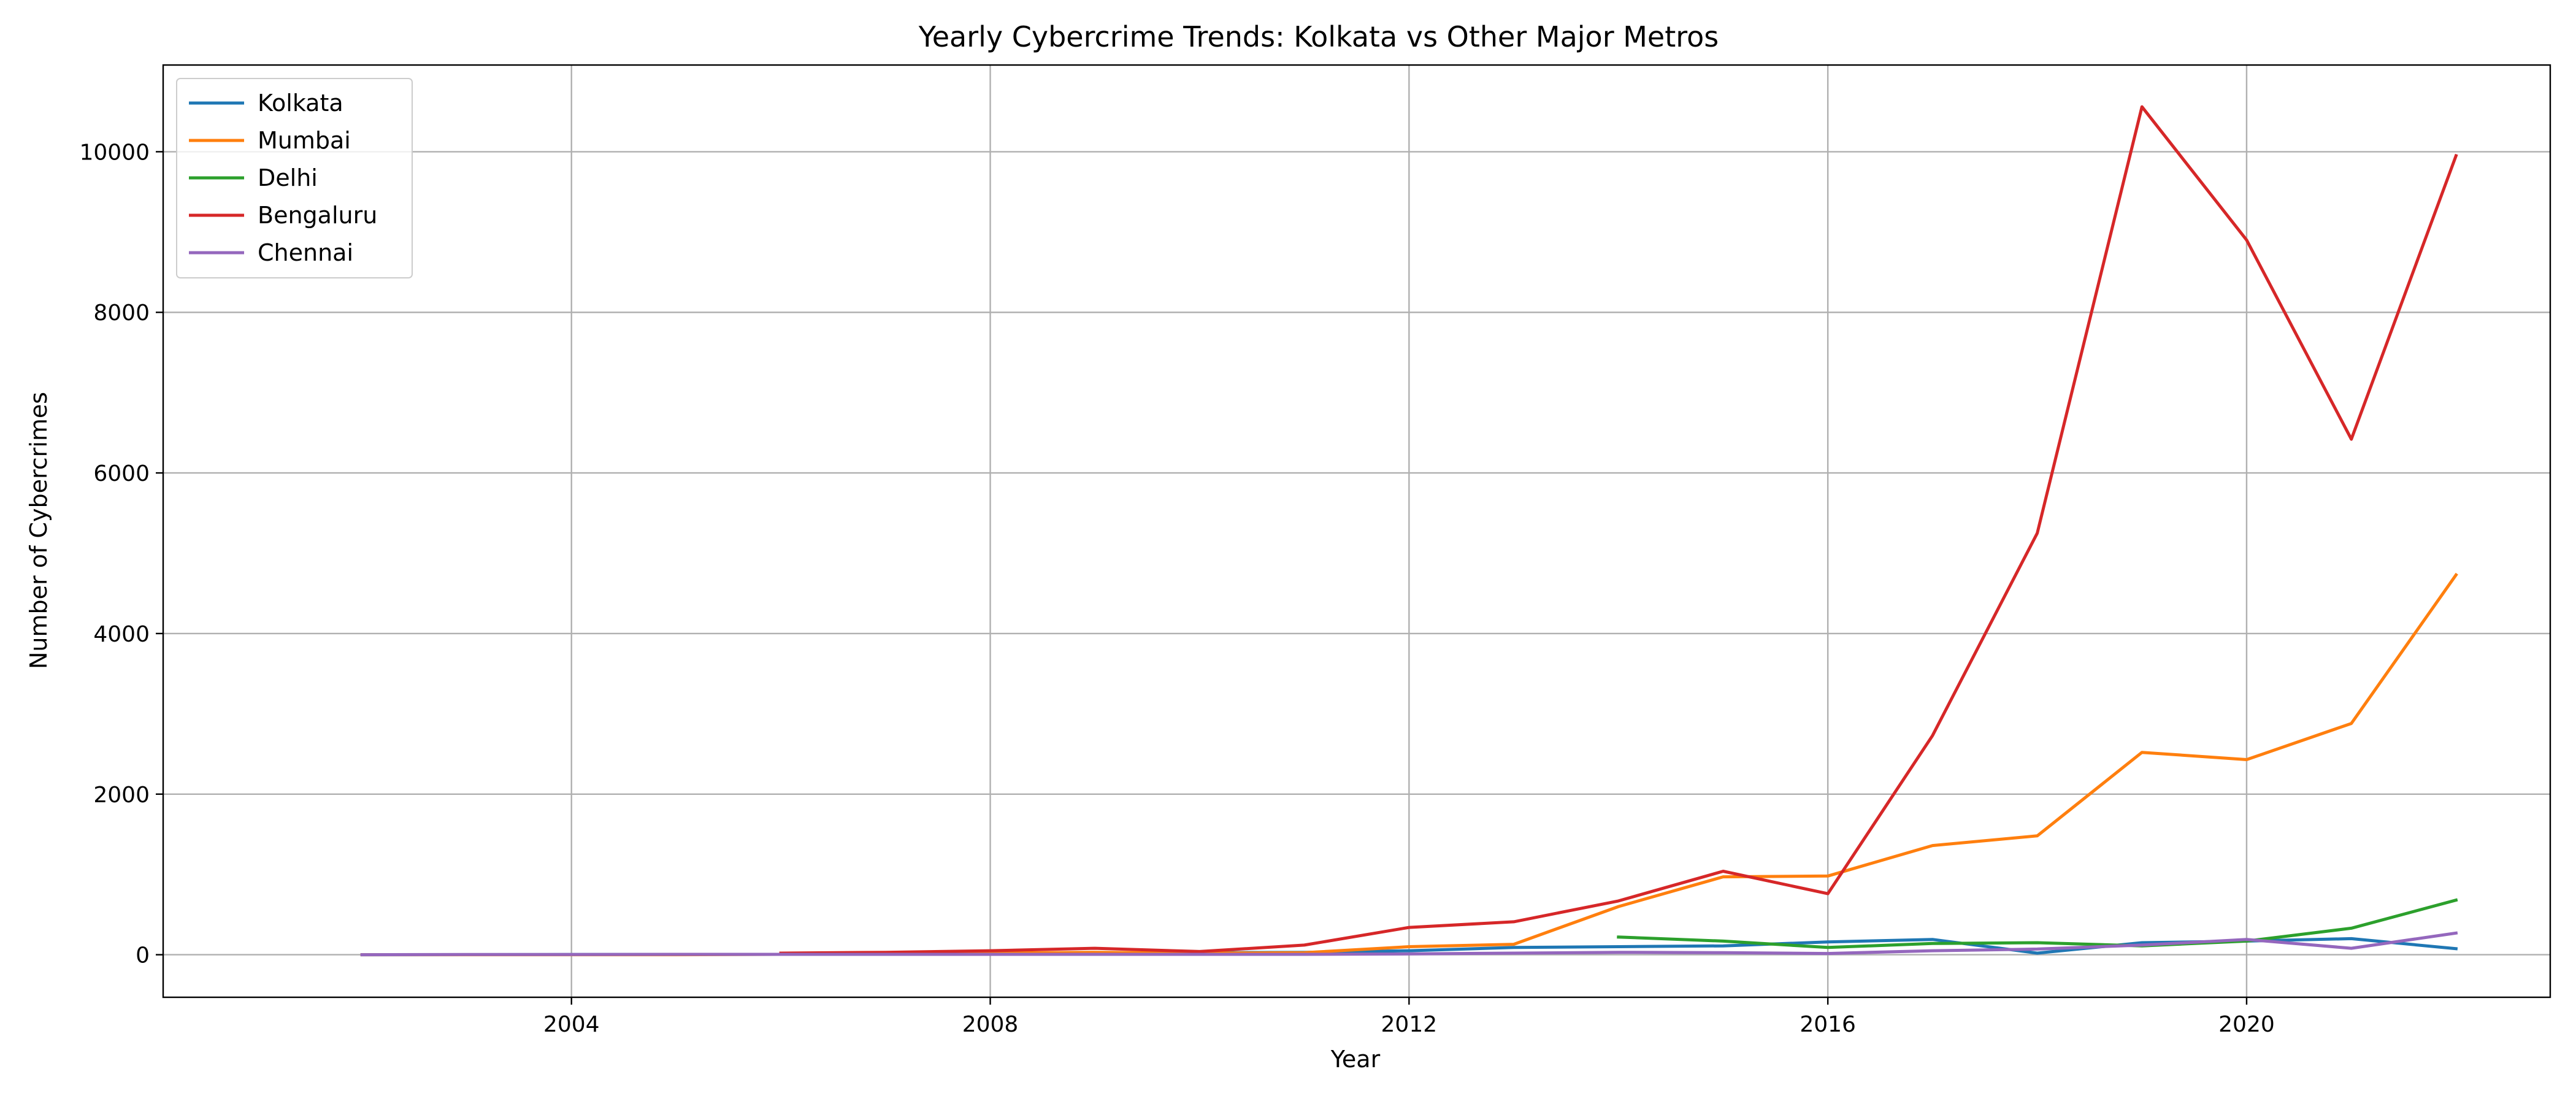 This screenshot has height=1104, width=2576. Describe the element at coordinates (2246, 1024) in the screenshot. I see `x-tick-label: 2020` at that location.